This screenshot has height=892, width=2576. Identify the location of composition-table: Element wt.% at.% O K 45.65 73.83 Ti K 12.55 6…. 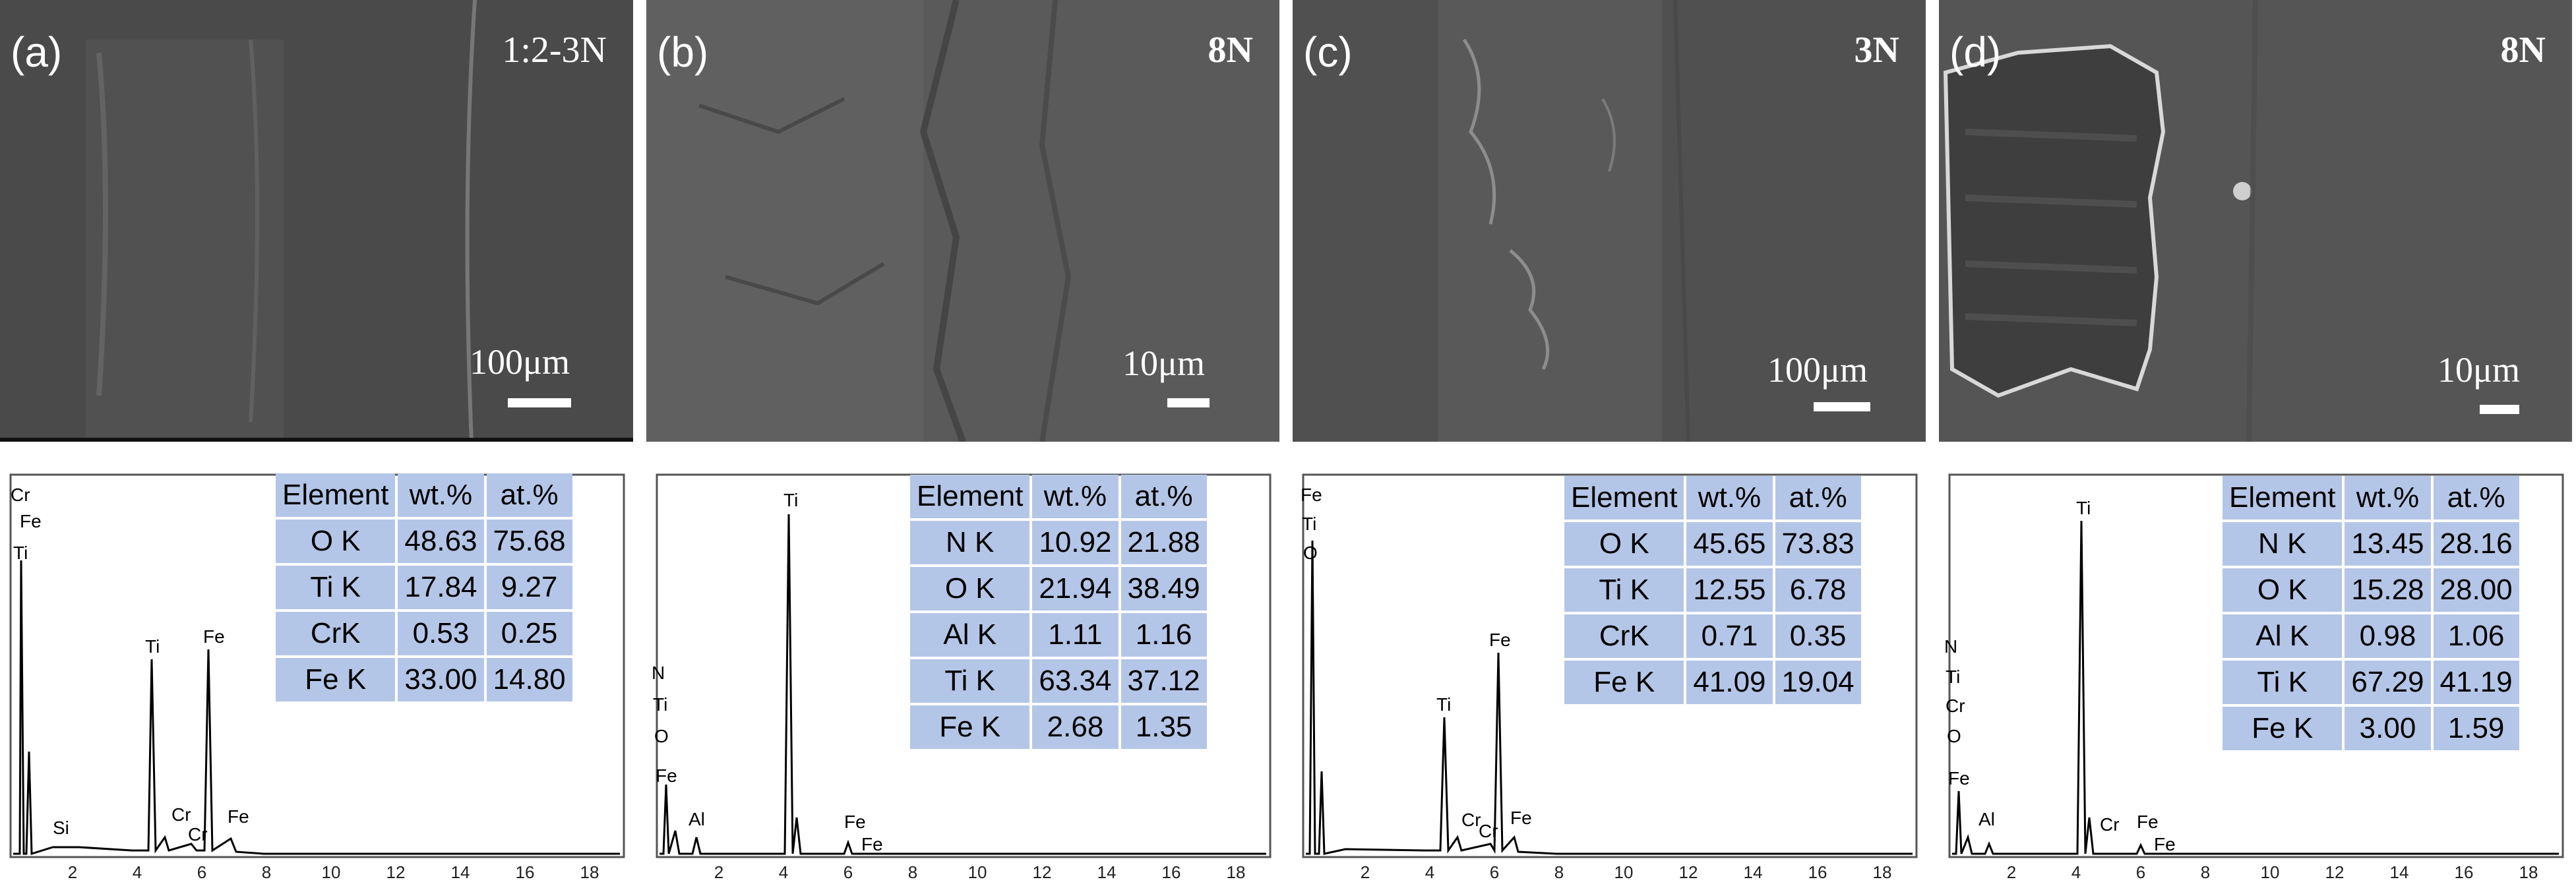
(1713, 590).